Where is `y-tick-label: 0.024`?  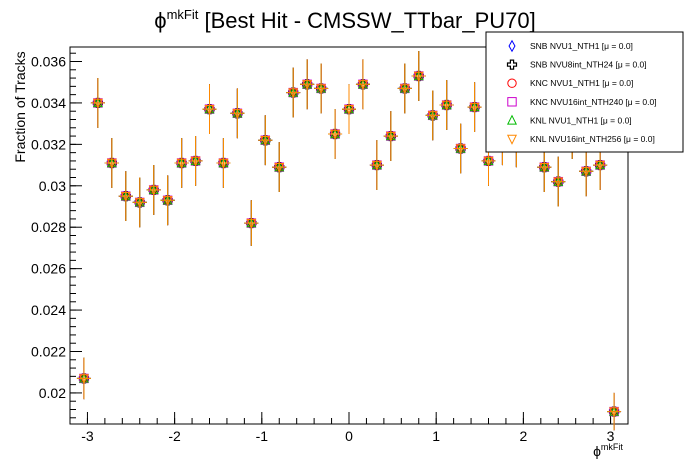
y-tick-label: 0.024 is located at coordinates (48, 310).